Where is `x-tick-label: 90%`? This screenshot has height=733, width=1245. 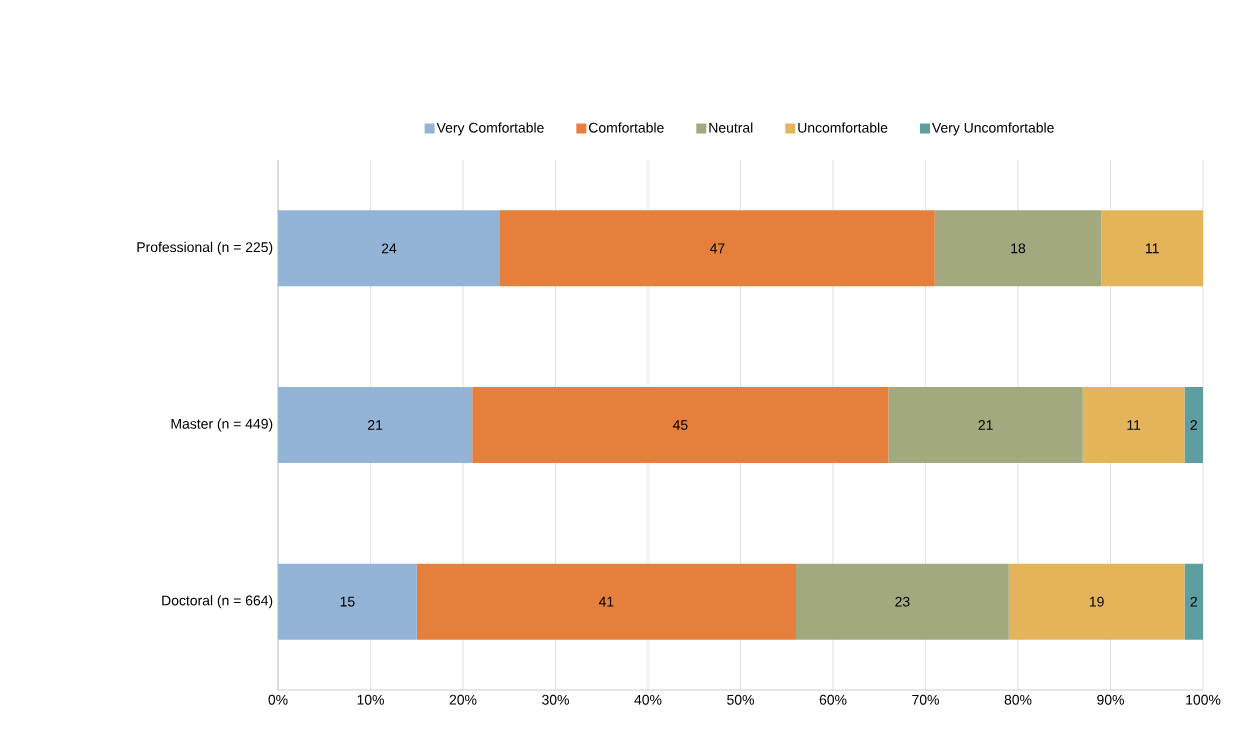
x-tick-label: 90% is located at coordinates (1110, 699).